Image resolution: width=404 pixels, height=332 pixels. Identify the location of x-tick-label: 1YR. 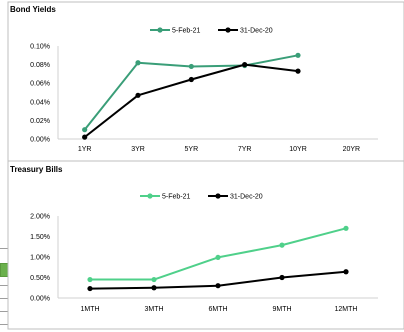
(85, 149).